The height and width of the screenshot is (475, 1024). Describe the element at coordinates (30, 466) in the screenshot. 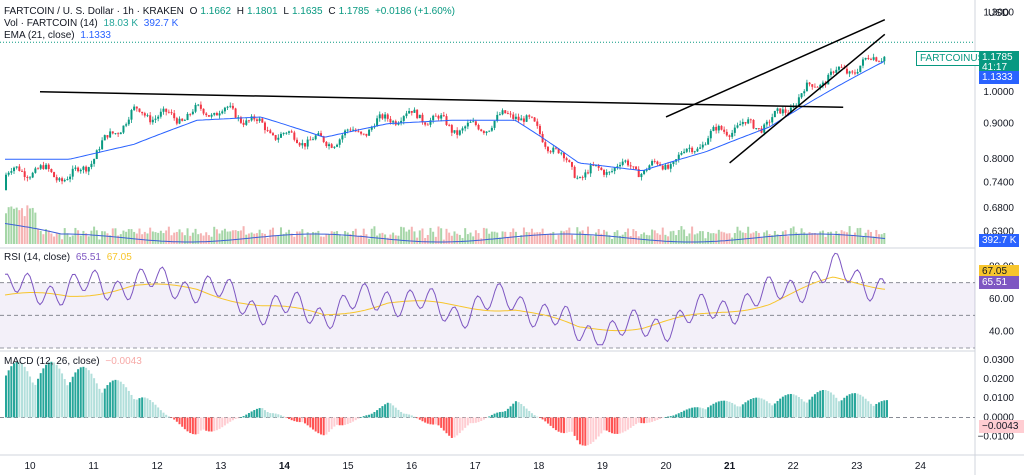

I see `time-tick: 10` at that location.